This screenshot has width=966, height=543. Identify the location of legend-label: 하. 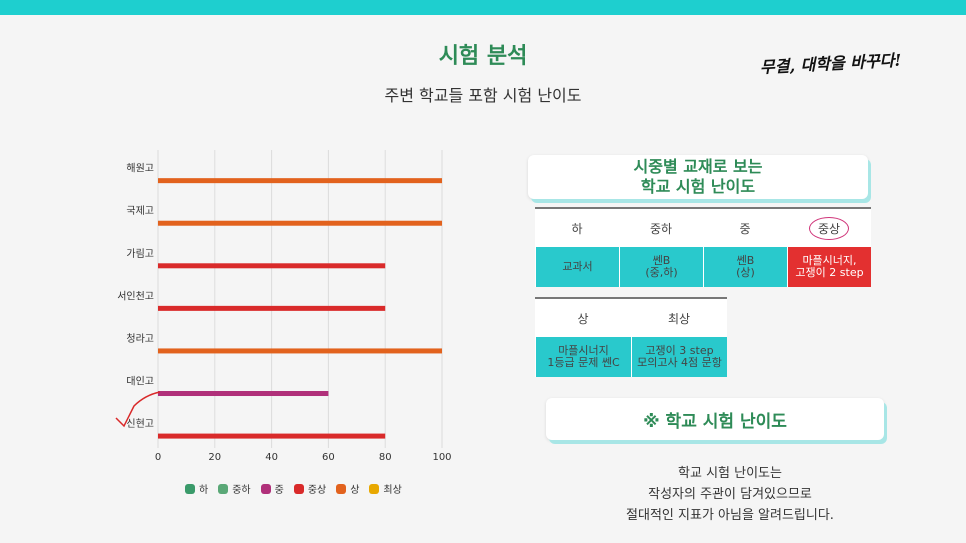
(204, 490).